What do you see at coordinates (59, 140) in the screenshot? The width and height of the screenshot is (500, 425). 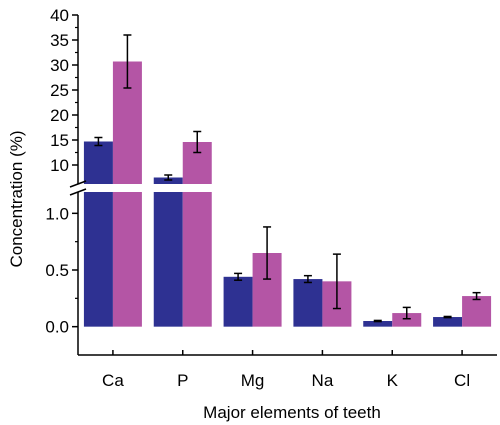 I see `y-tick-label-upper-1: 15` at bounding box center [59, 140].